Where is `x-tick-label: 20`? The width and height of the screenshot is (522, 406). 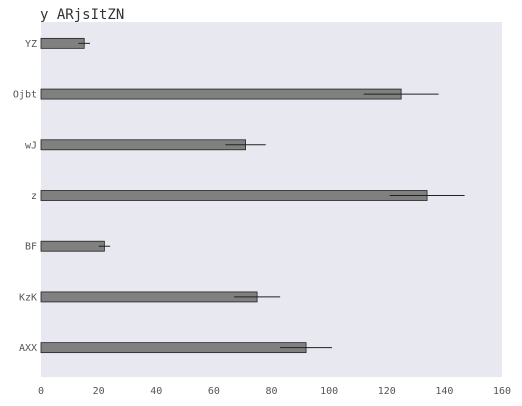 x-tick-label: 20 is located at coordinates (99, 391).